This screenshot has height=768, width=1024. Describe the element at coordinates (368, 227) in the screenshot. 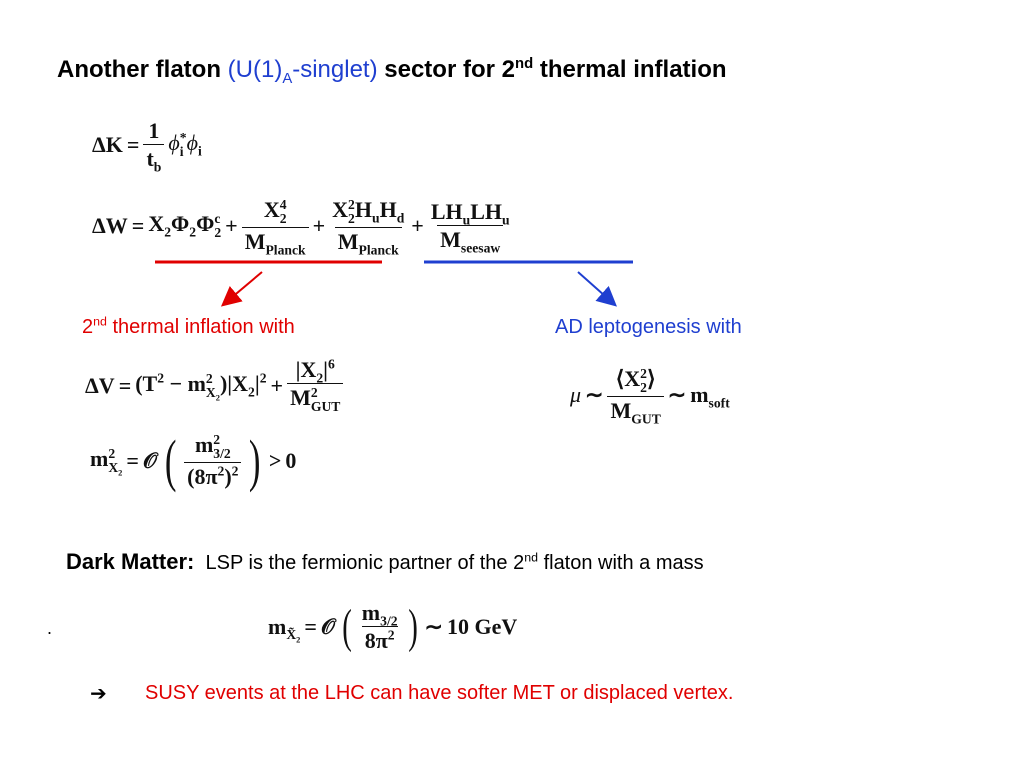

I see `layout: X 2 2 HuHd MPlanck` at that location.